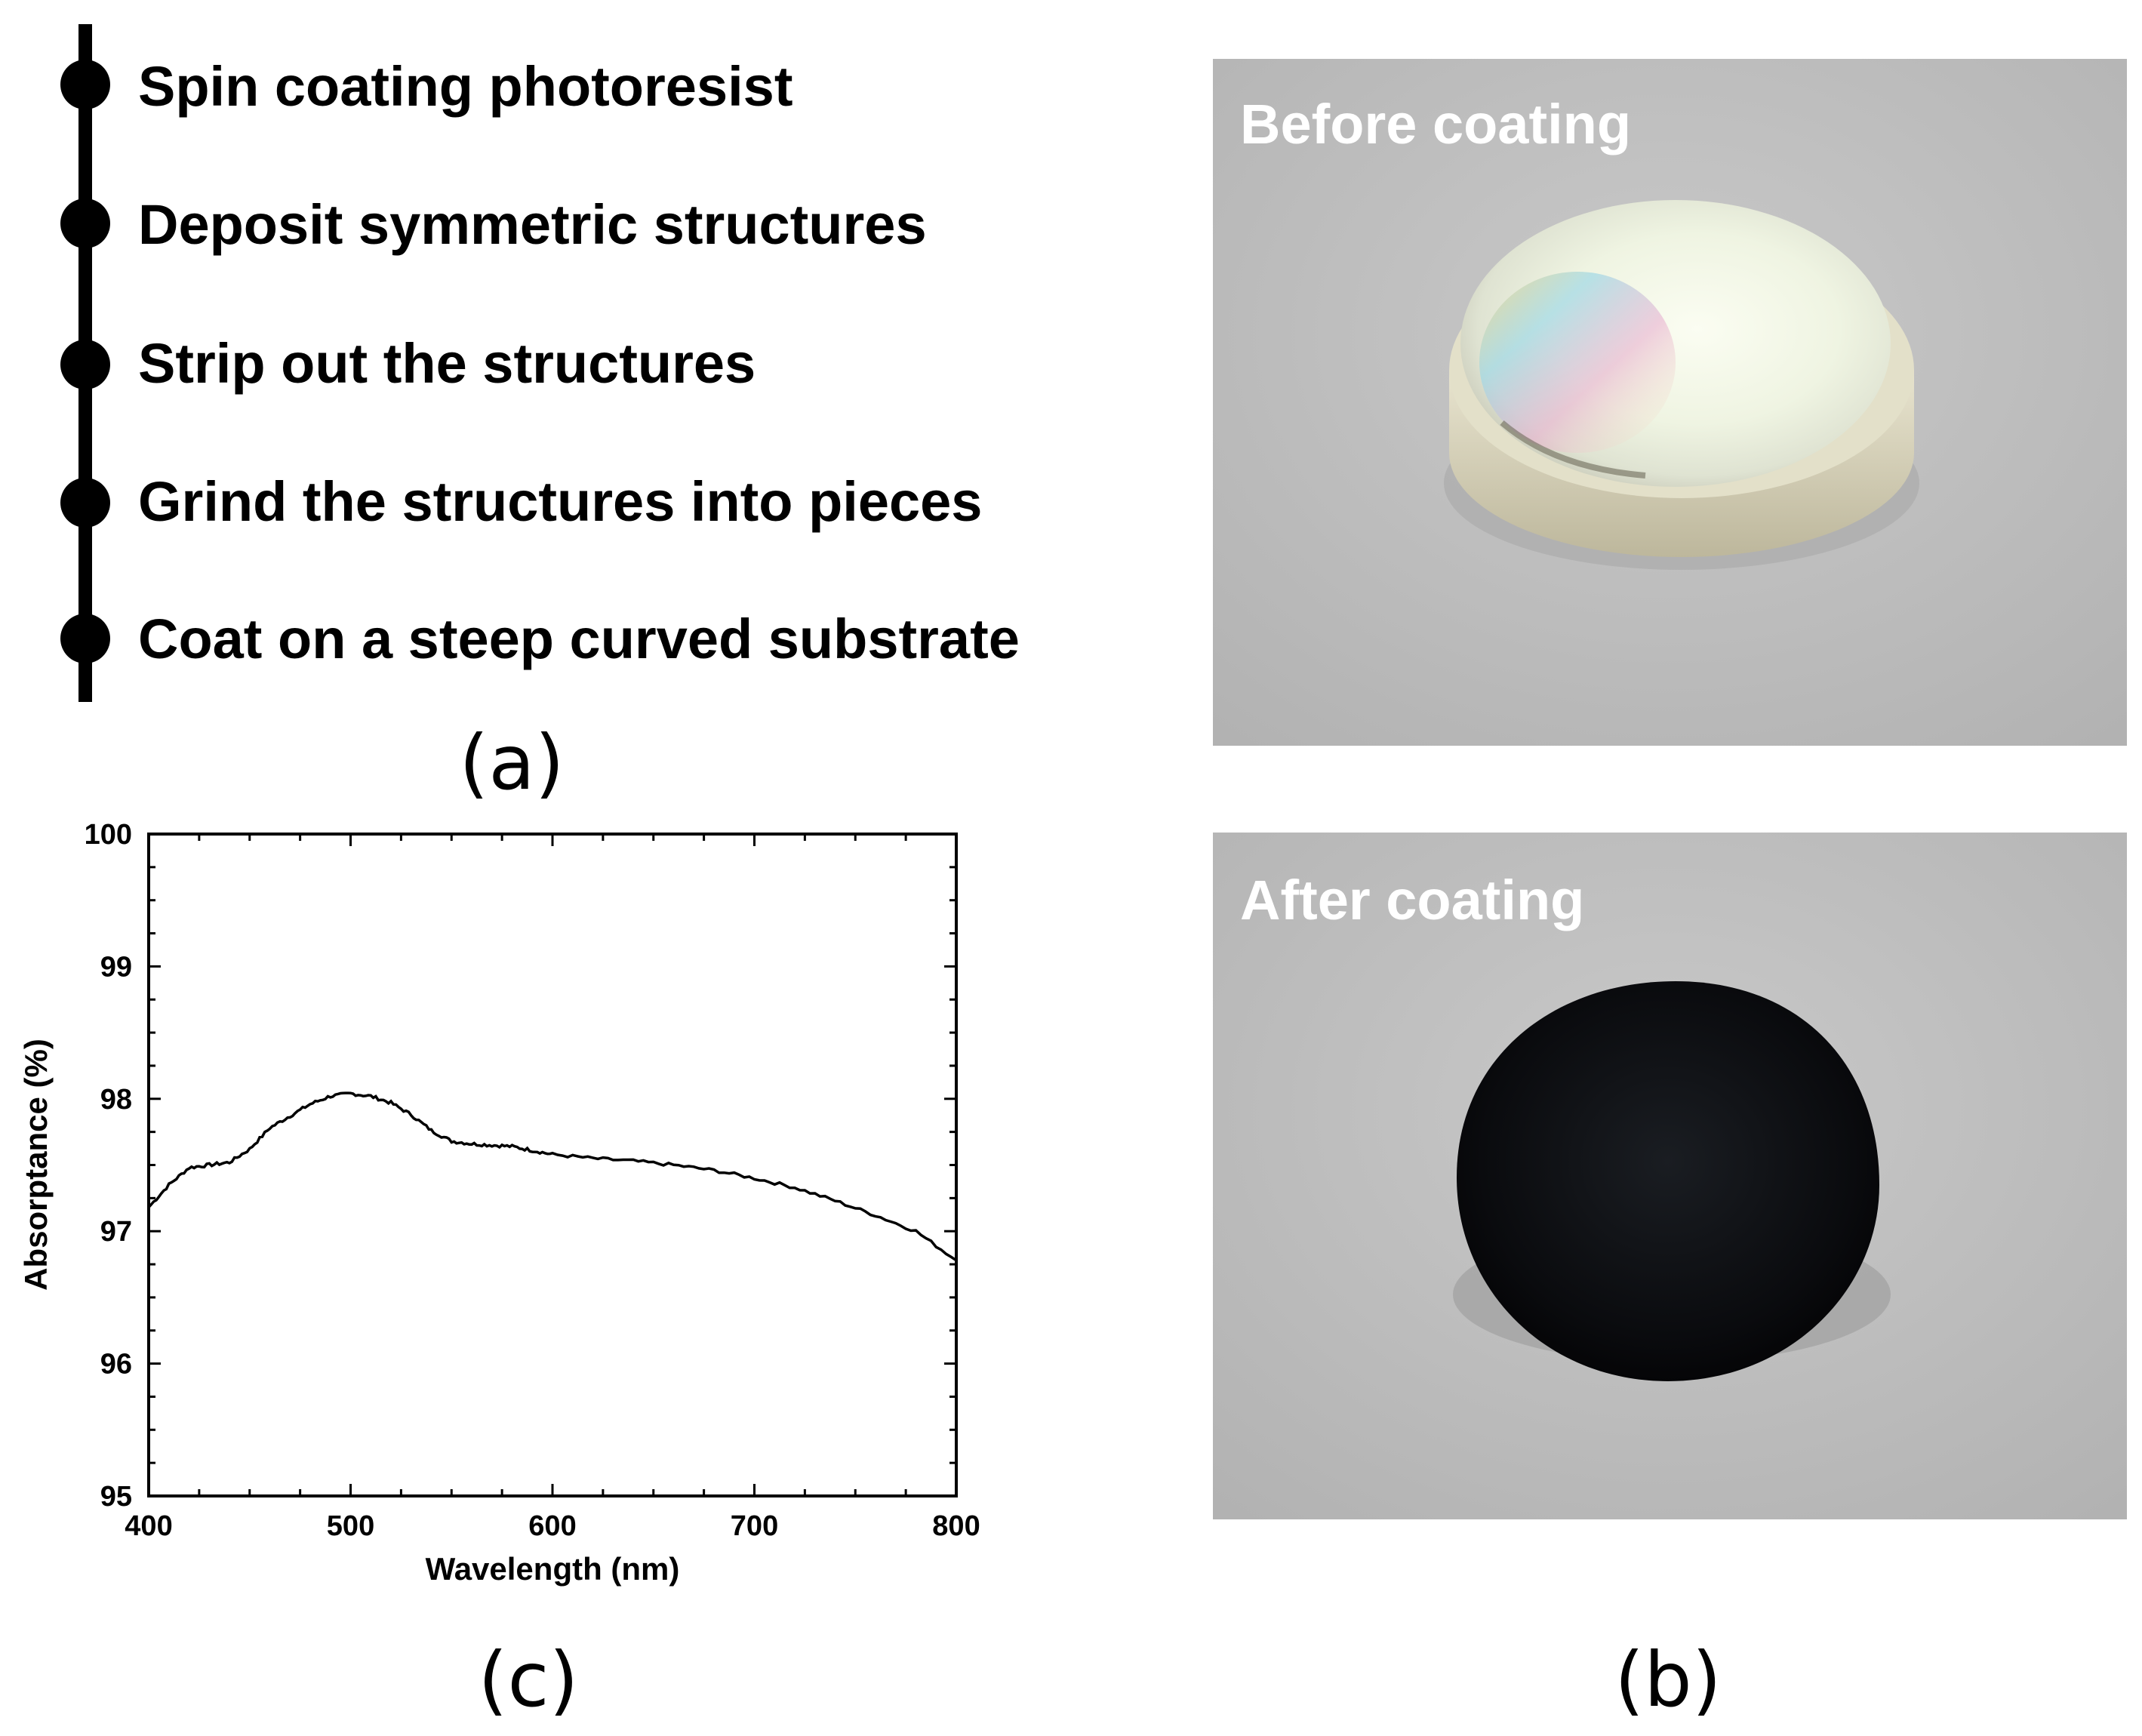  What do you see at coordinates (560, 502) in the screenshot?
I see `step-label: Grind the structures into pieces` at bounding box center [560, 502].